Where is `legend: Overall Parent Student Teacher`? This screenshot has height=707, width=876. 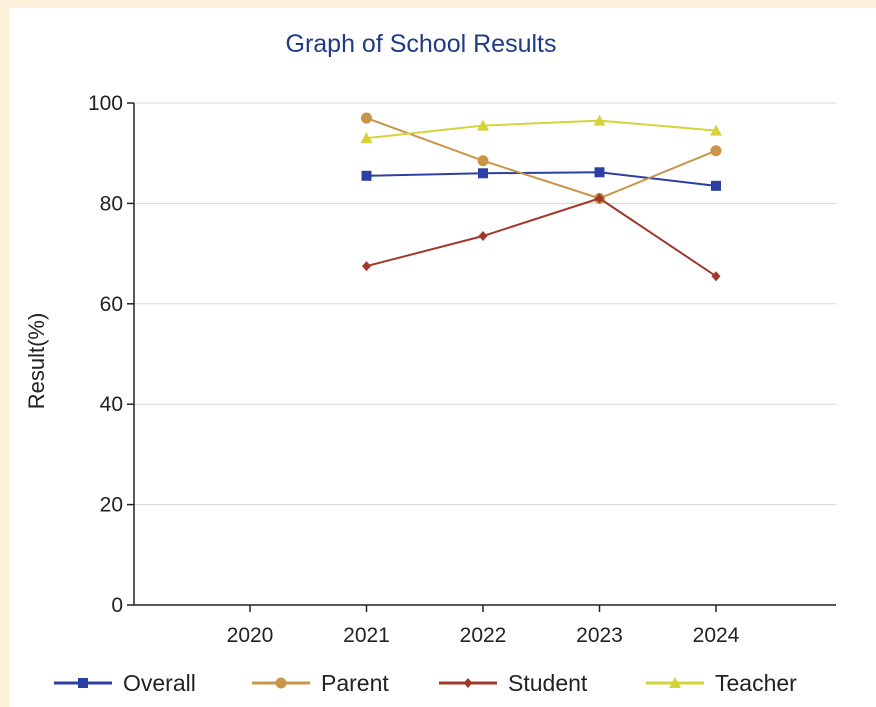 legend: Overall Parent Student Teacher is located at coordinates (425, 683).